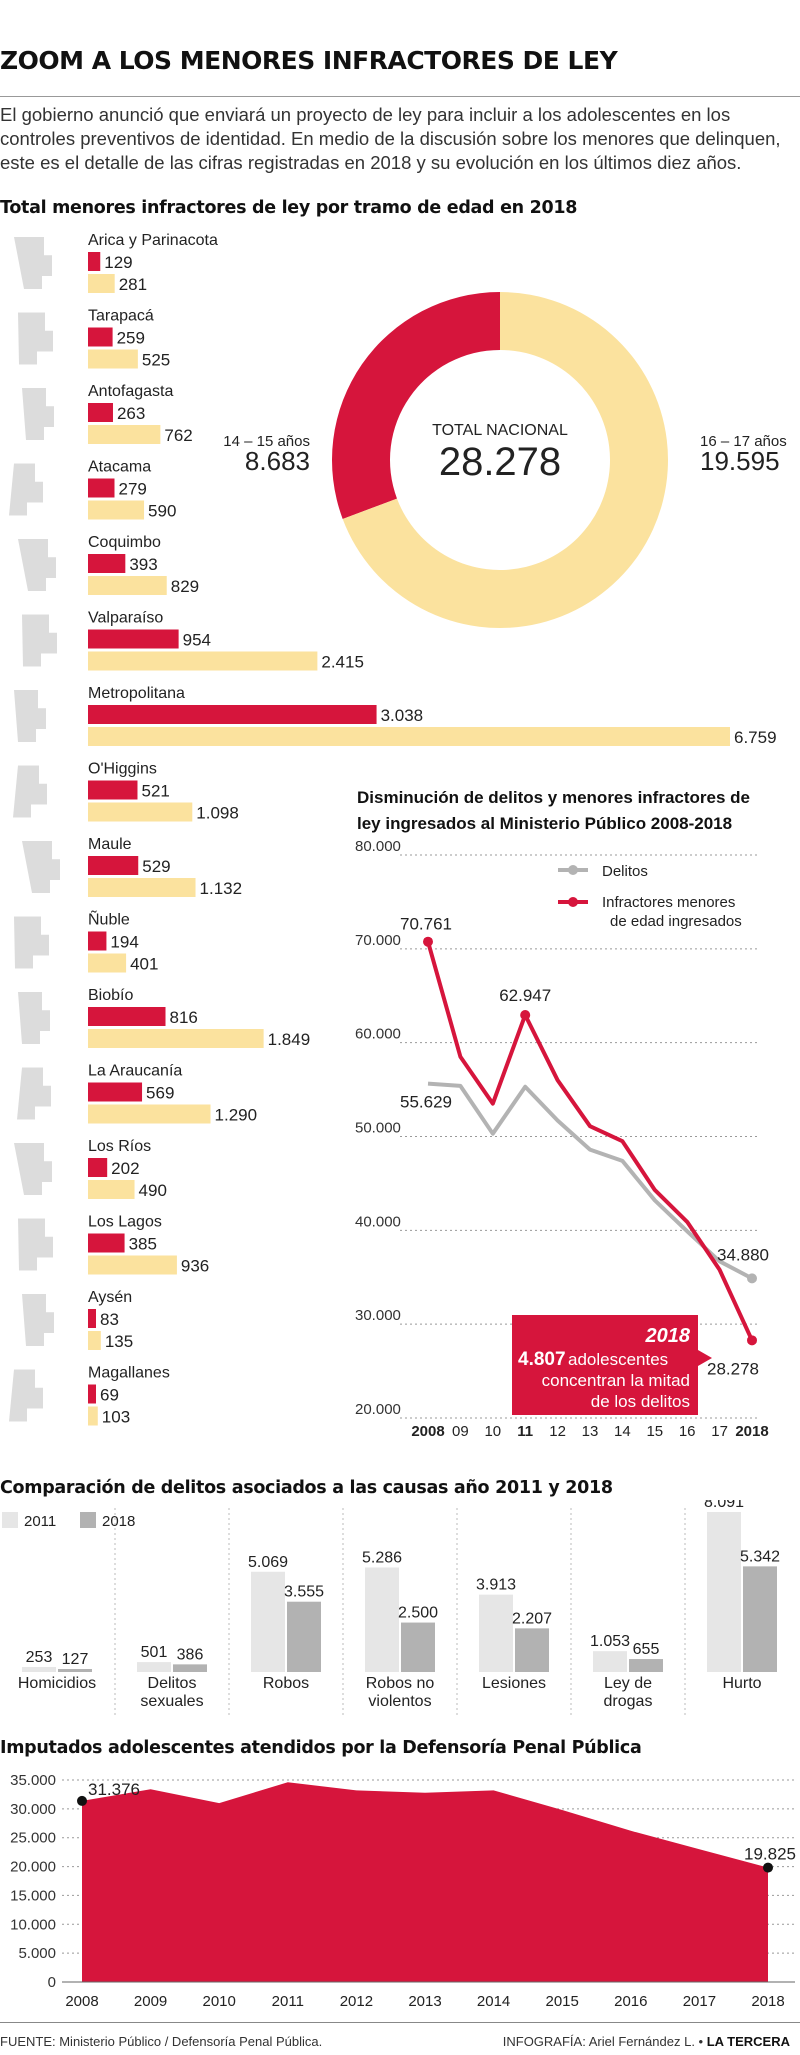 The height and width of the screenshot is (2055, 800). What do you see at coordinates (82, 1800) in the screenshot?
I see `area-first-point` at bounding box center [82, 1800].